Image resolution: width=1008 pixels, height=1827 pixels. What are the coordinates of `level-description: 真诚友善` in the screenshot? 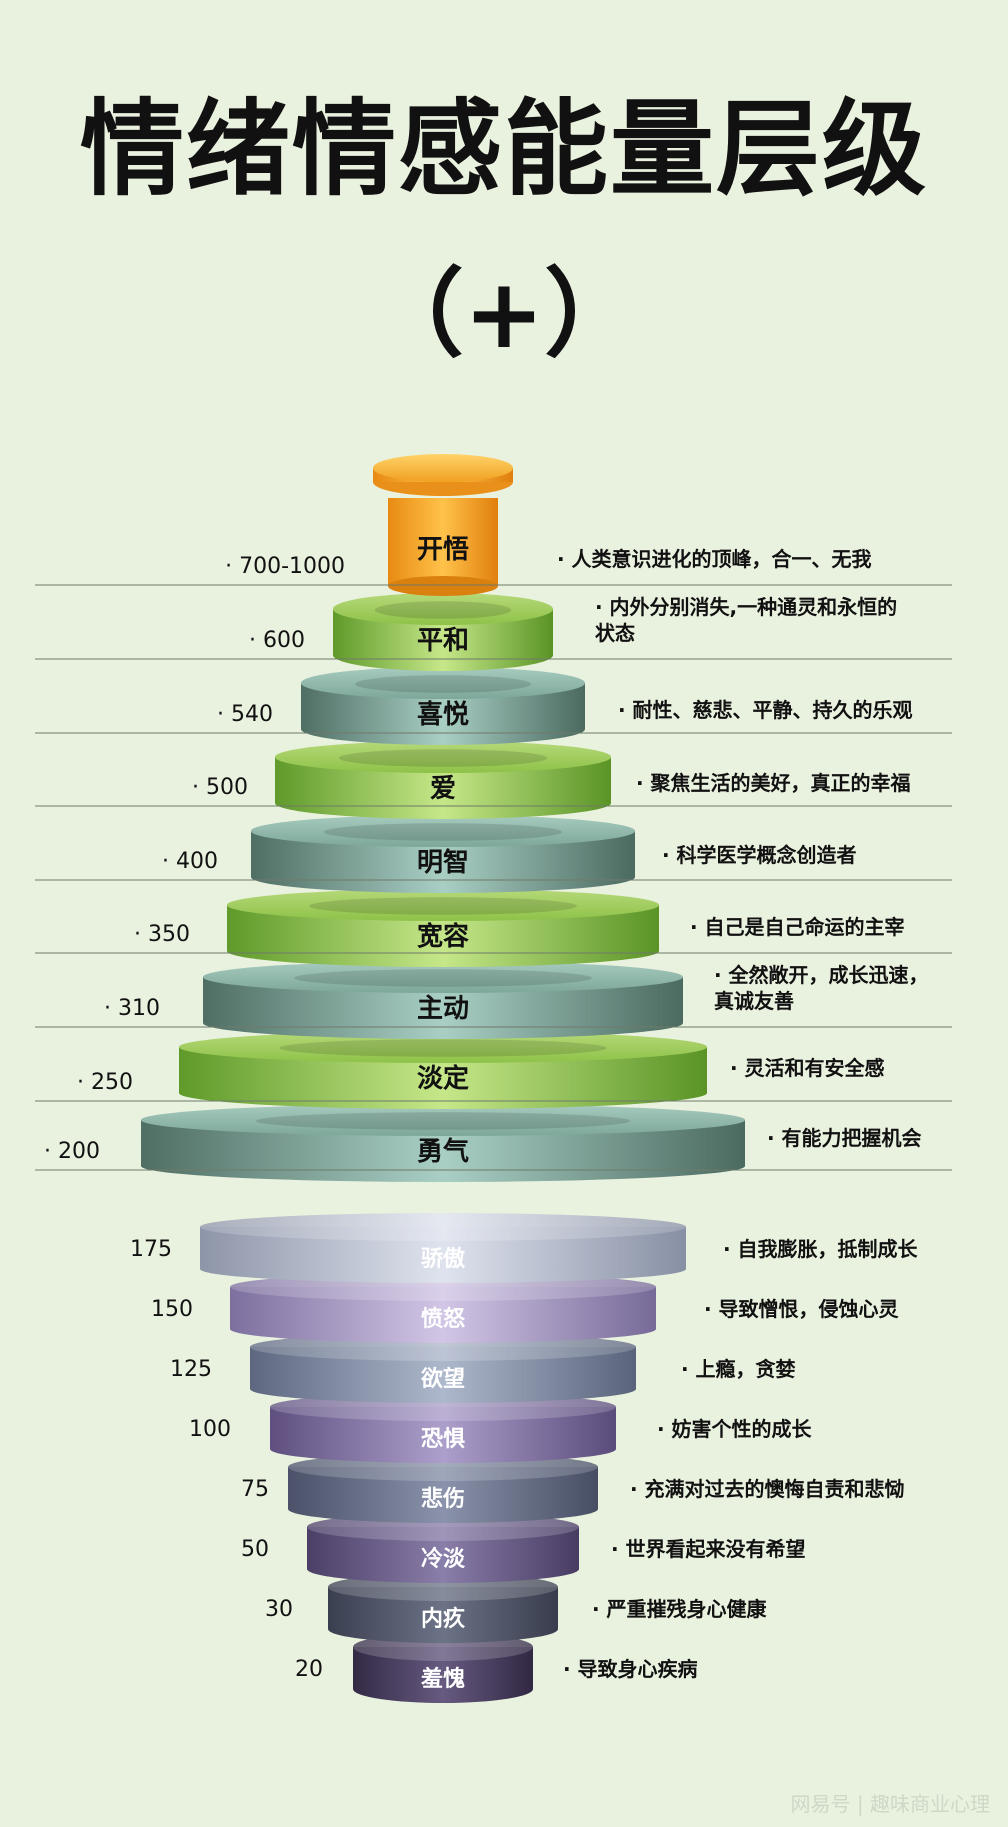 It's located at (754, 1001).